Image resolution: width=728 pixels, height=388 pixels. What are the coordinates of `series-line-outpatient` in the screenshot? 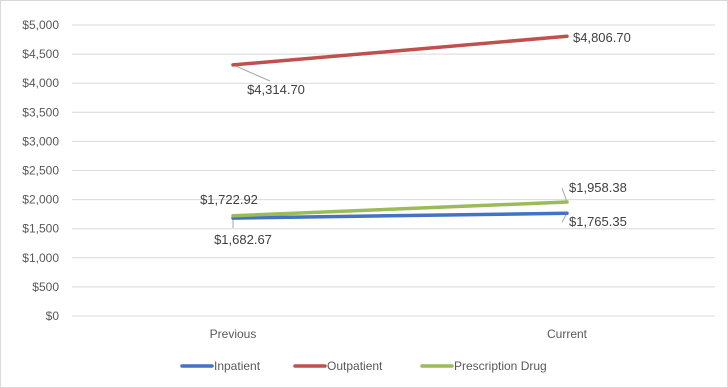 It's located at (400, 50).